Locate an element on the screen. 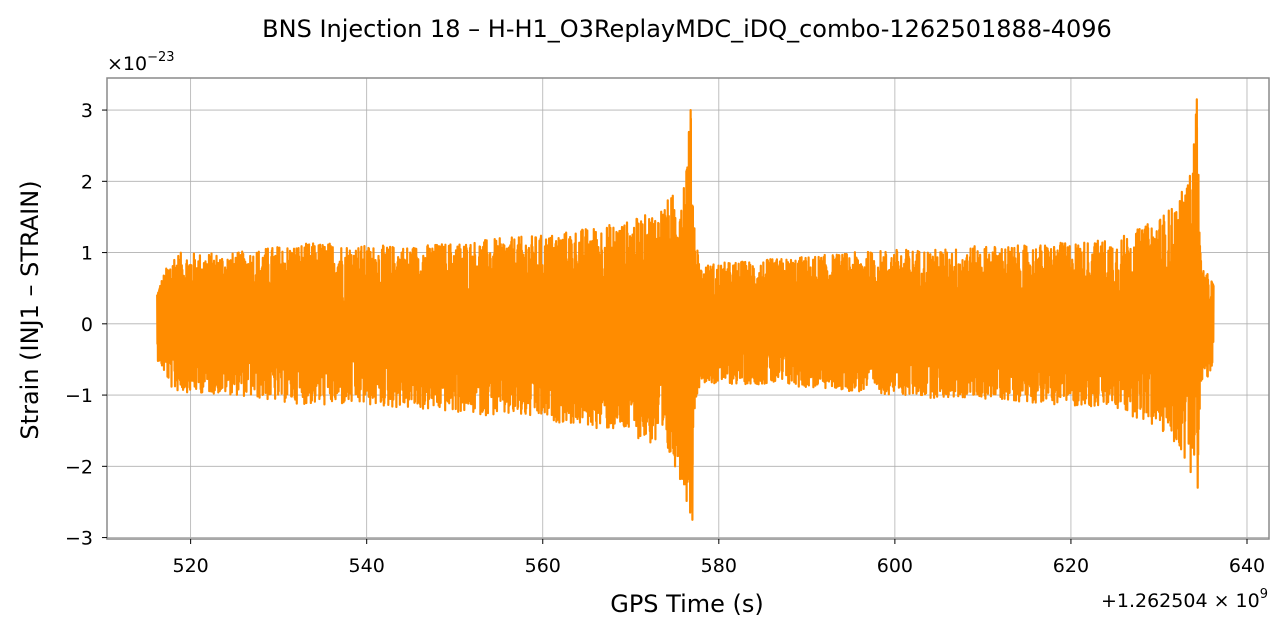  x-tick-label: 600 is located at coordinates (895, 566).